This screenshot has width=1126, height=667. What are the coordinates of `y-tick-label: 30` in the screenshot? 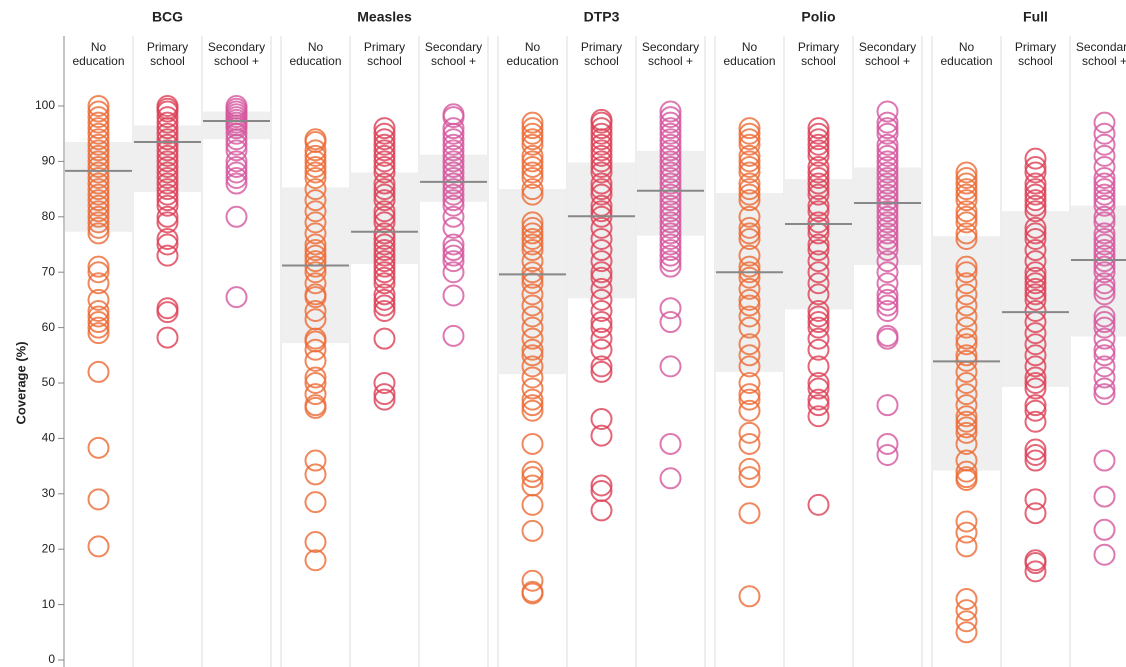 It's located at (49, 493).